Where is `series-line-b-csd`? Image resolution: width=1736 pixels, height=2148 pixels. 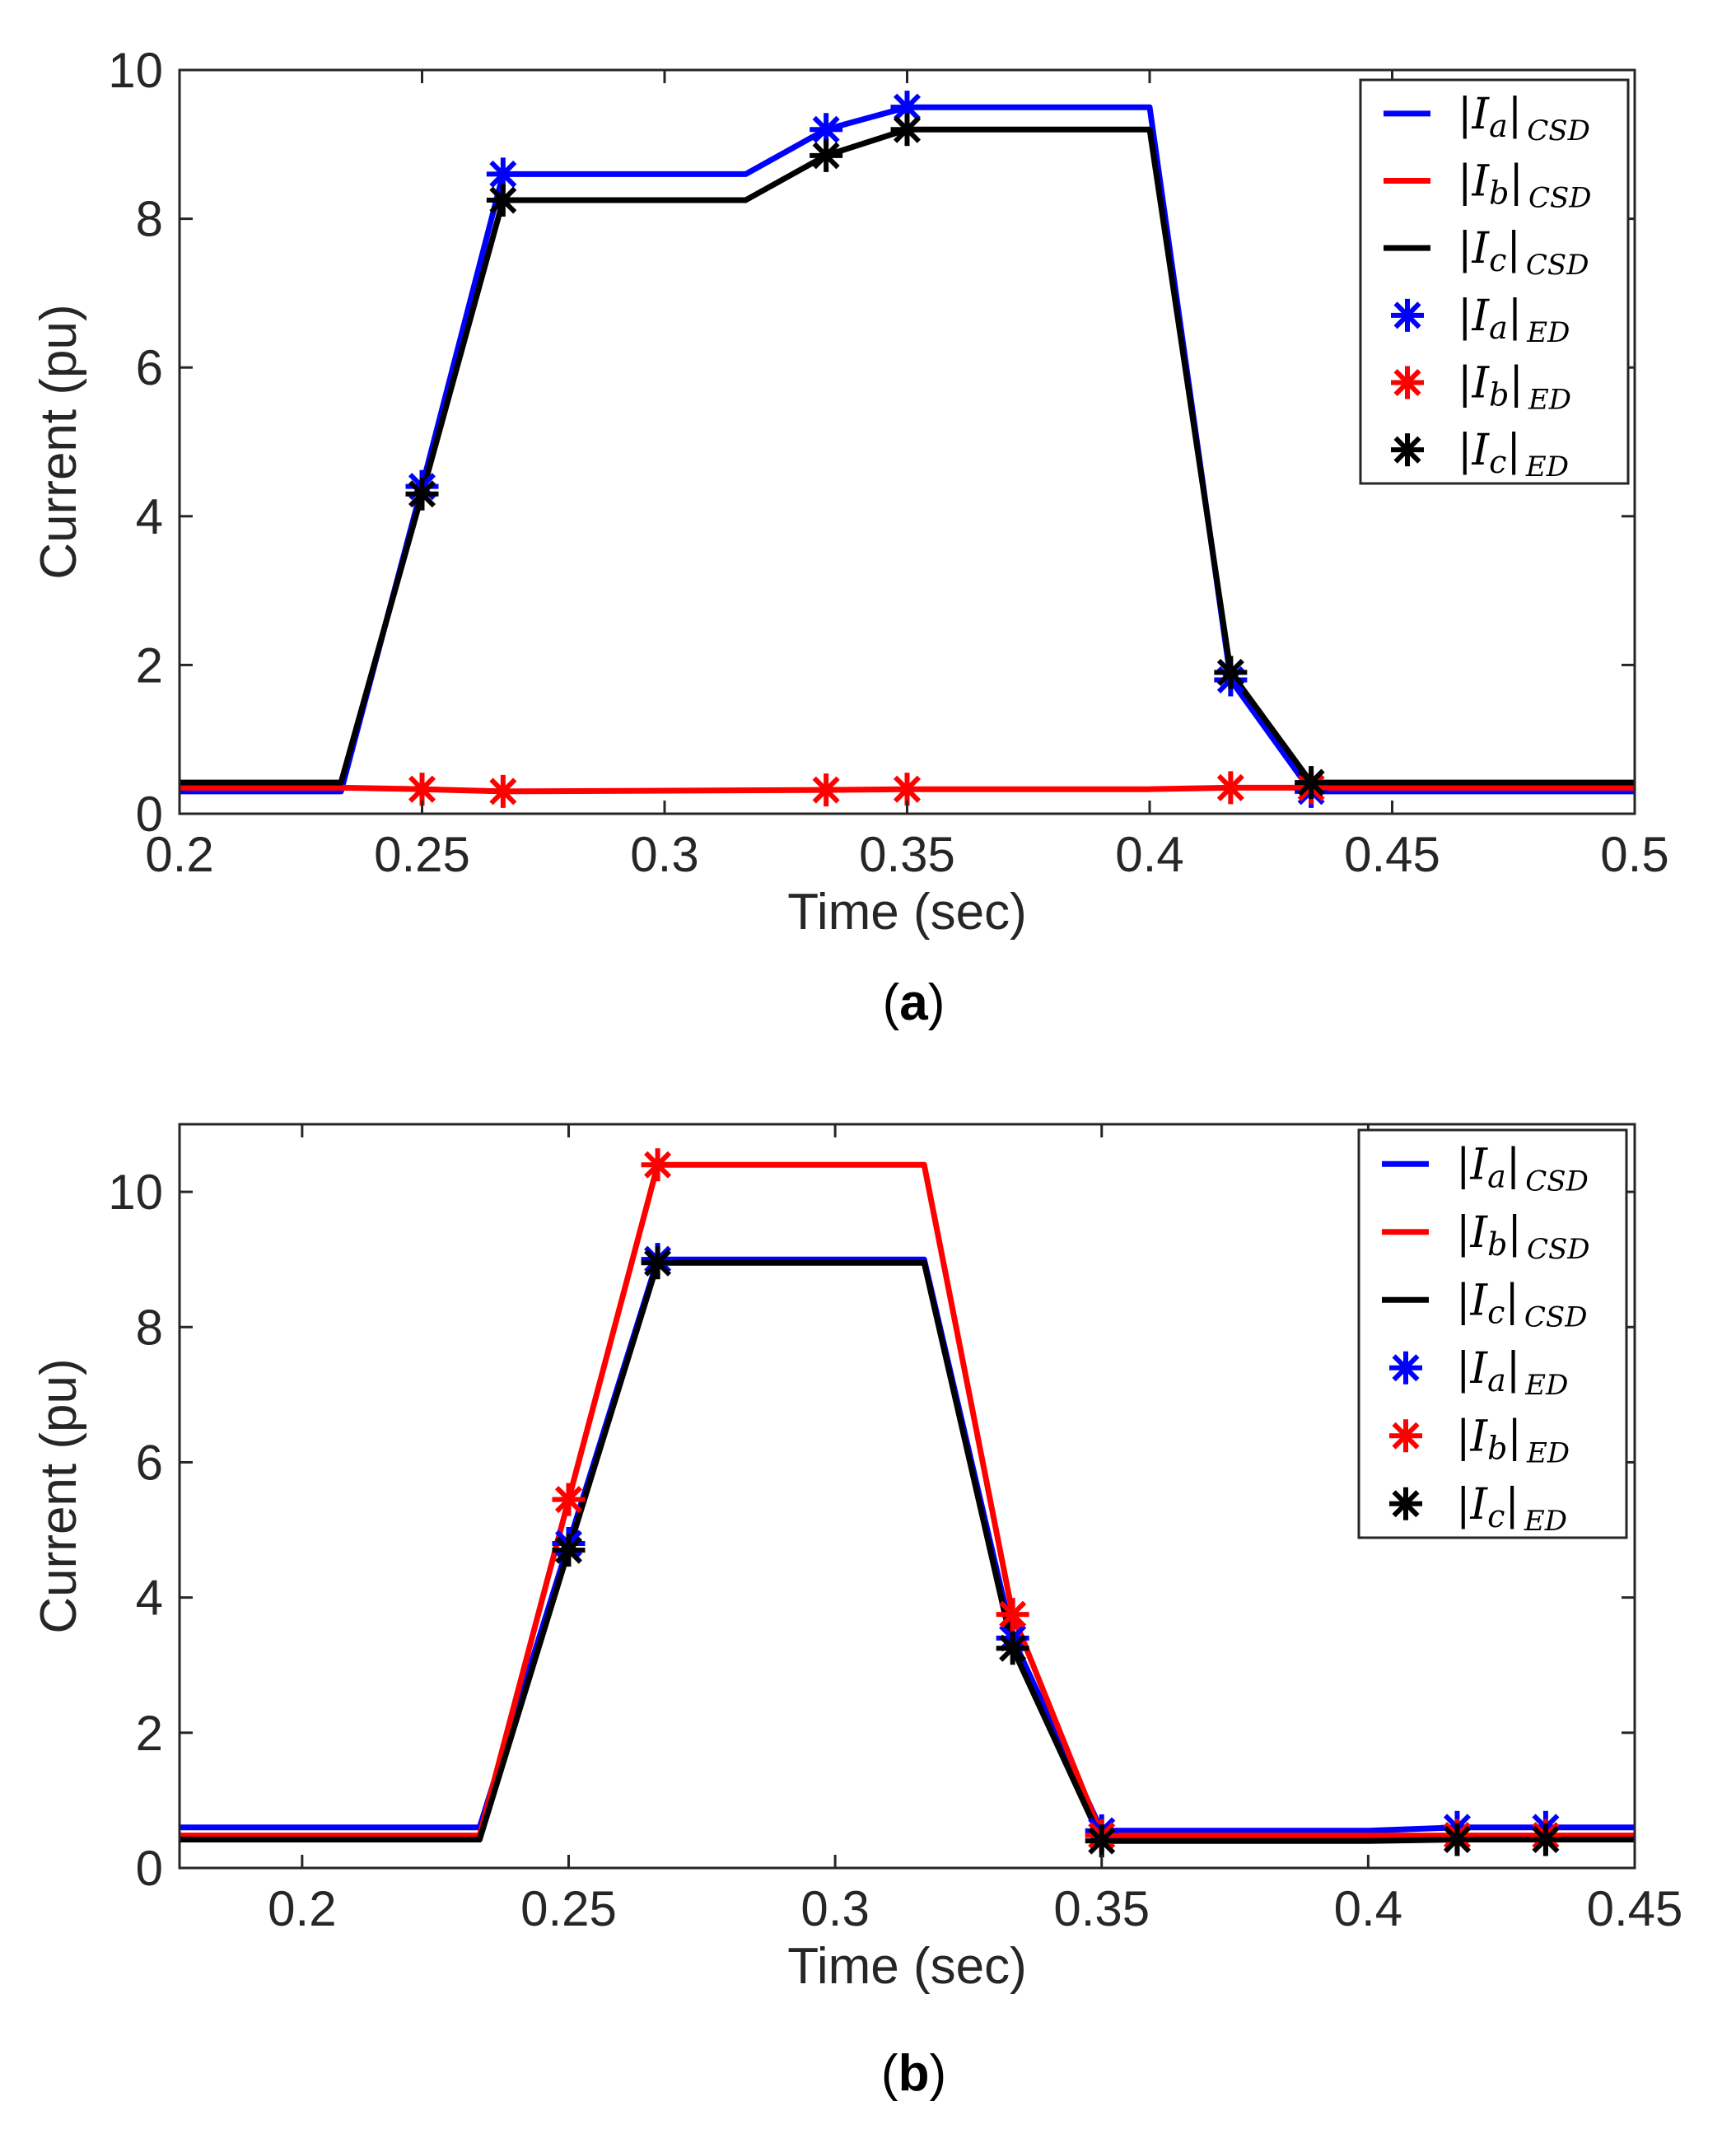
series-line-b-csd is located at coordinates (907, 789).